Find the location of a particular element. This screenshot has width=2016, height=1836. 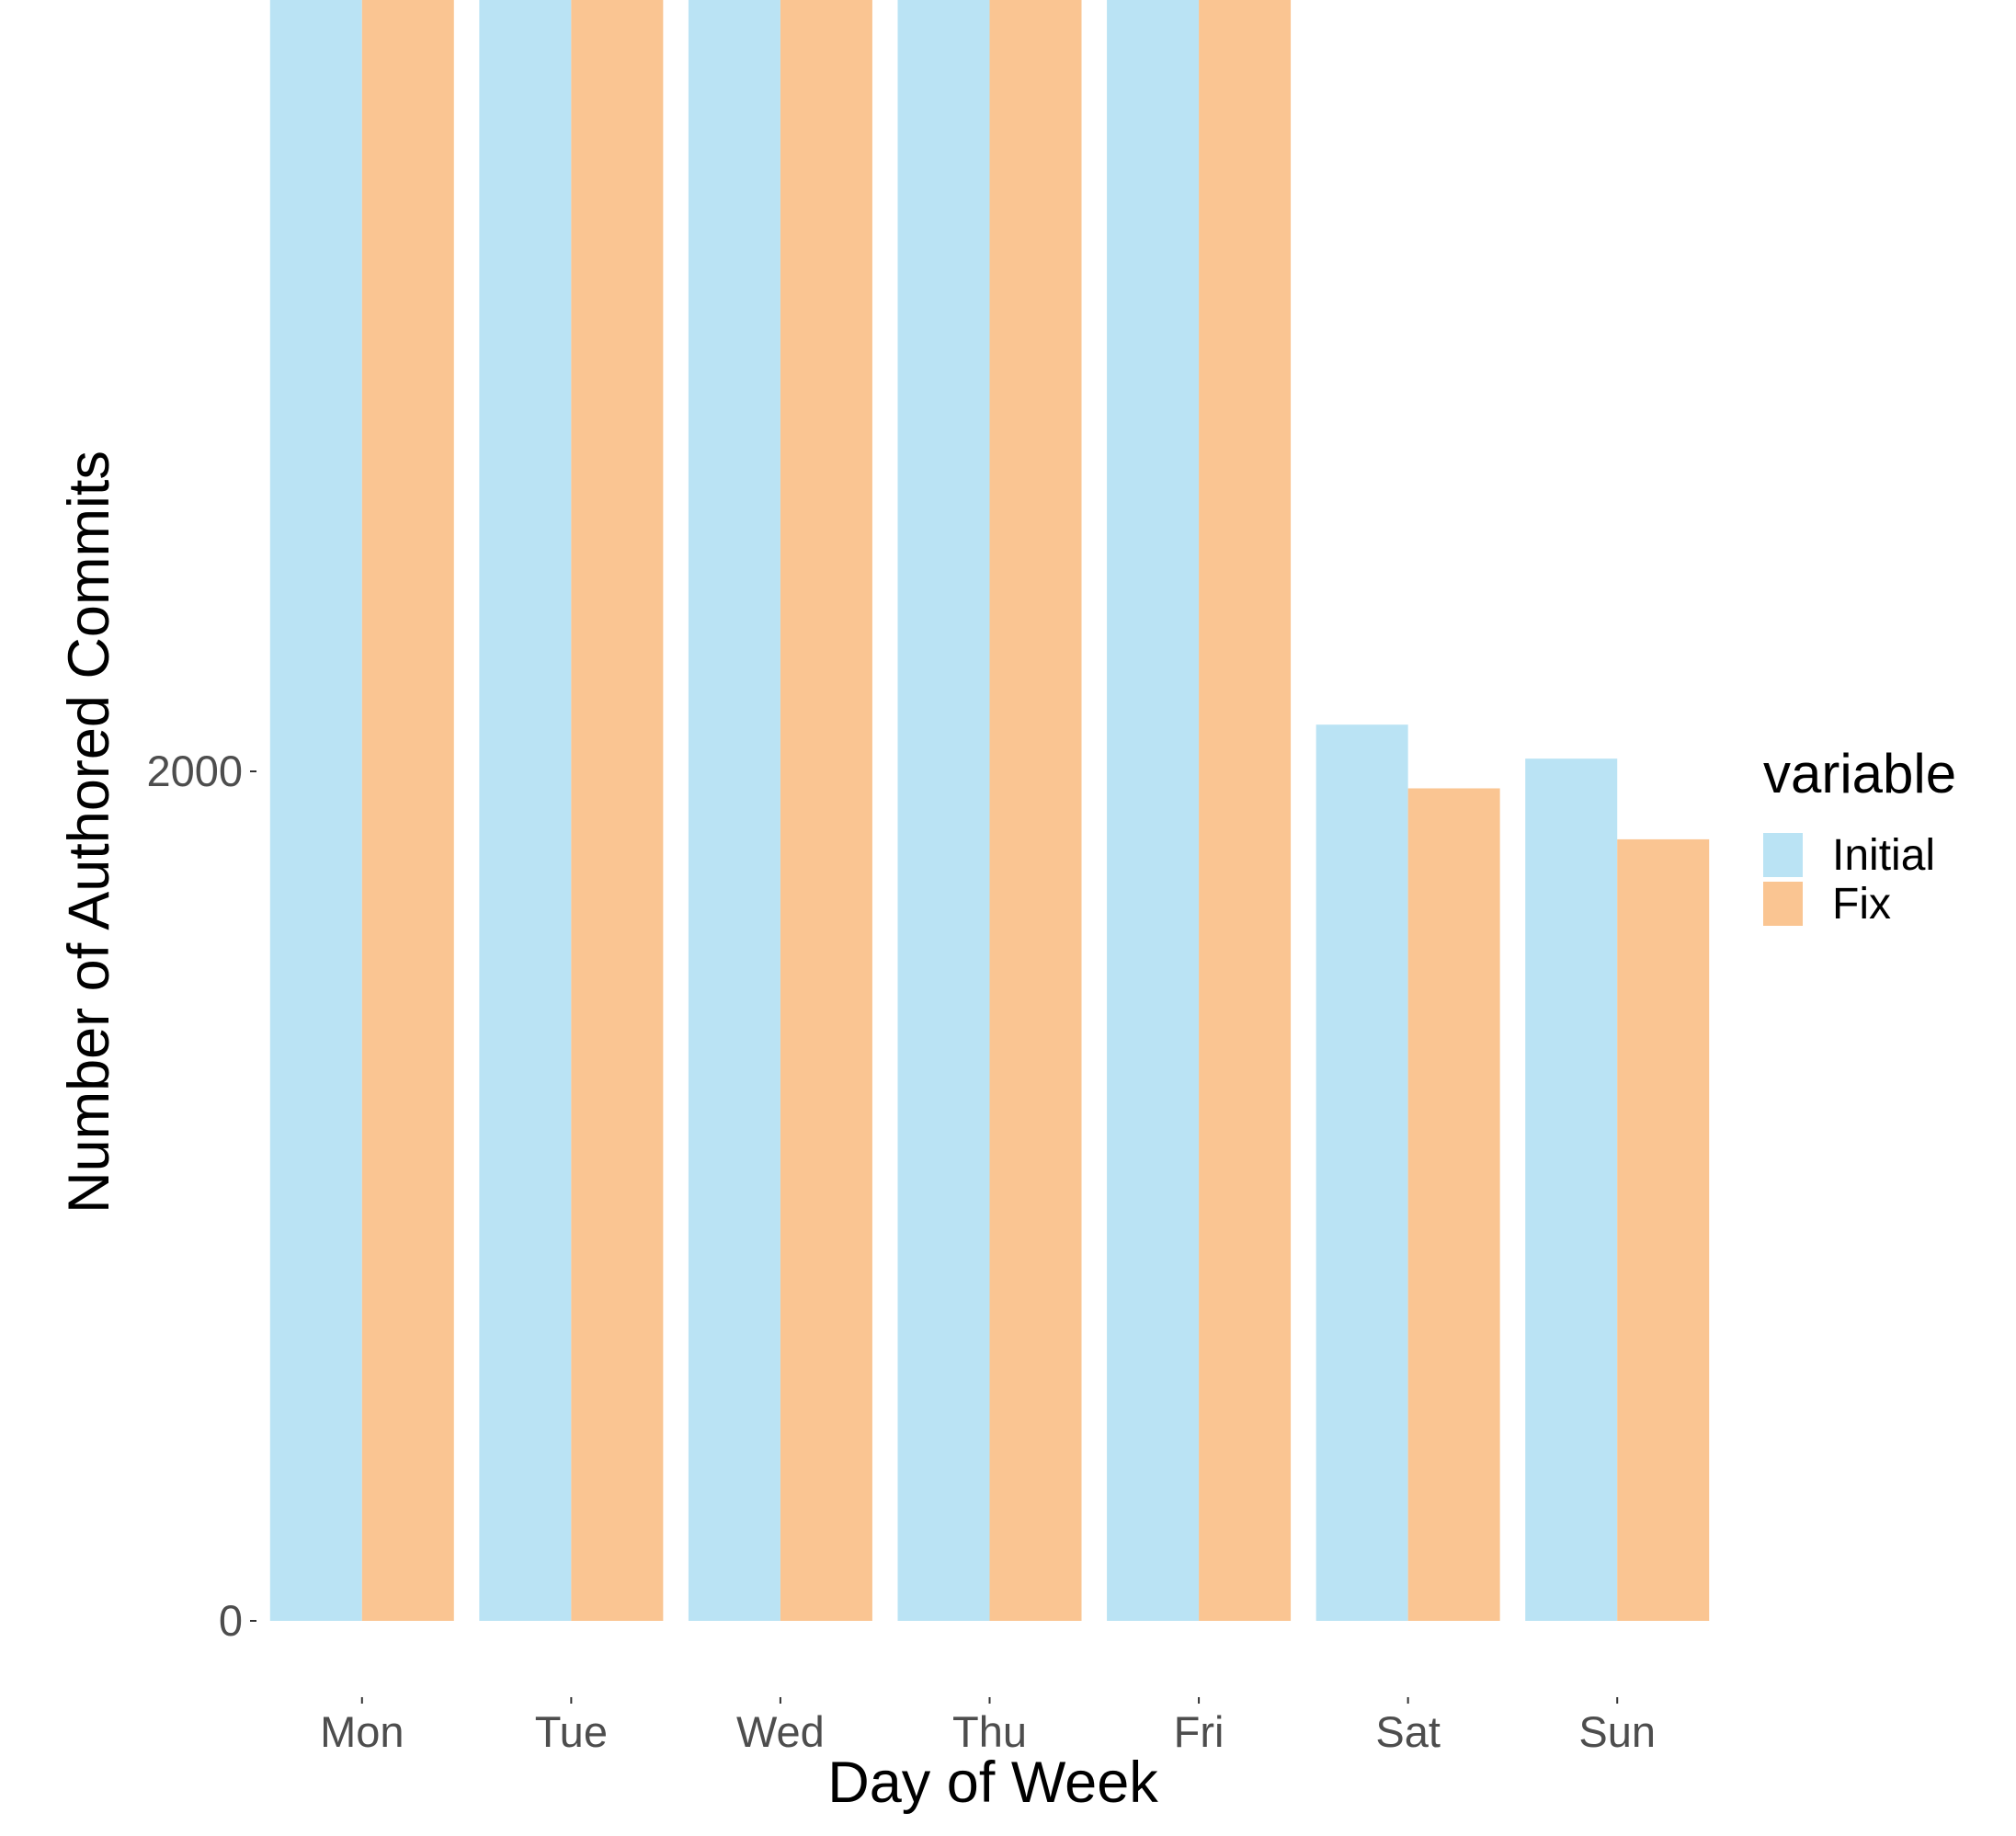

y-axis: 0200040006000 is located at coordinates (201, 1196).